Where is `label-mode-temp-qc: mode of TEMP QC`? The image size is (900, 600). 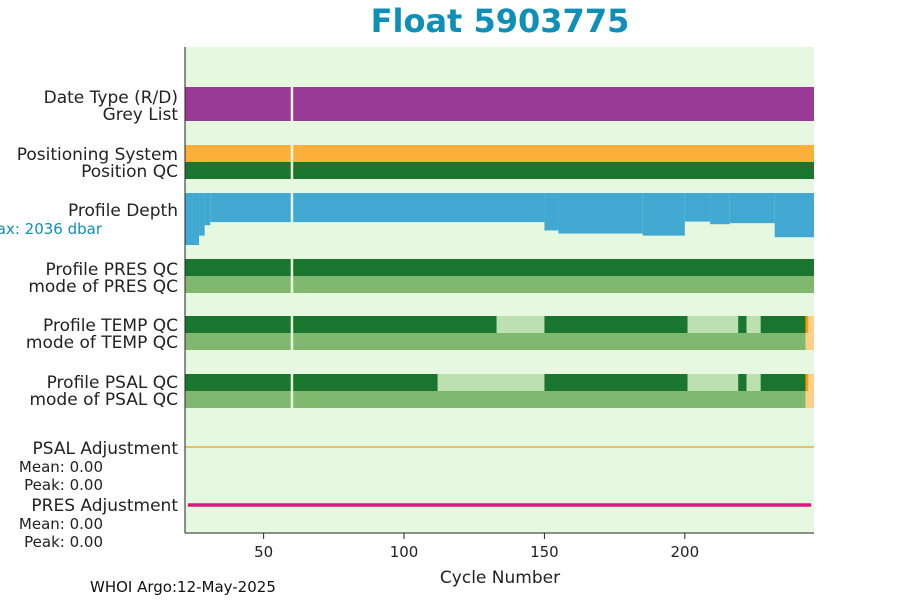
label-mode-temp-qc: mode of TEMP QC is located at coordinates (102, 343).